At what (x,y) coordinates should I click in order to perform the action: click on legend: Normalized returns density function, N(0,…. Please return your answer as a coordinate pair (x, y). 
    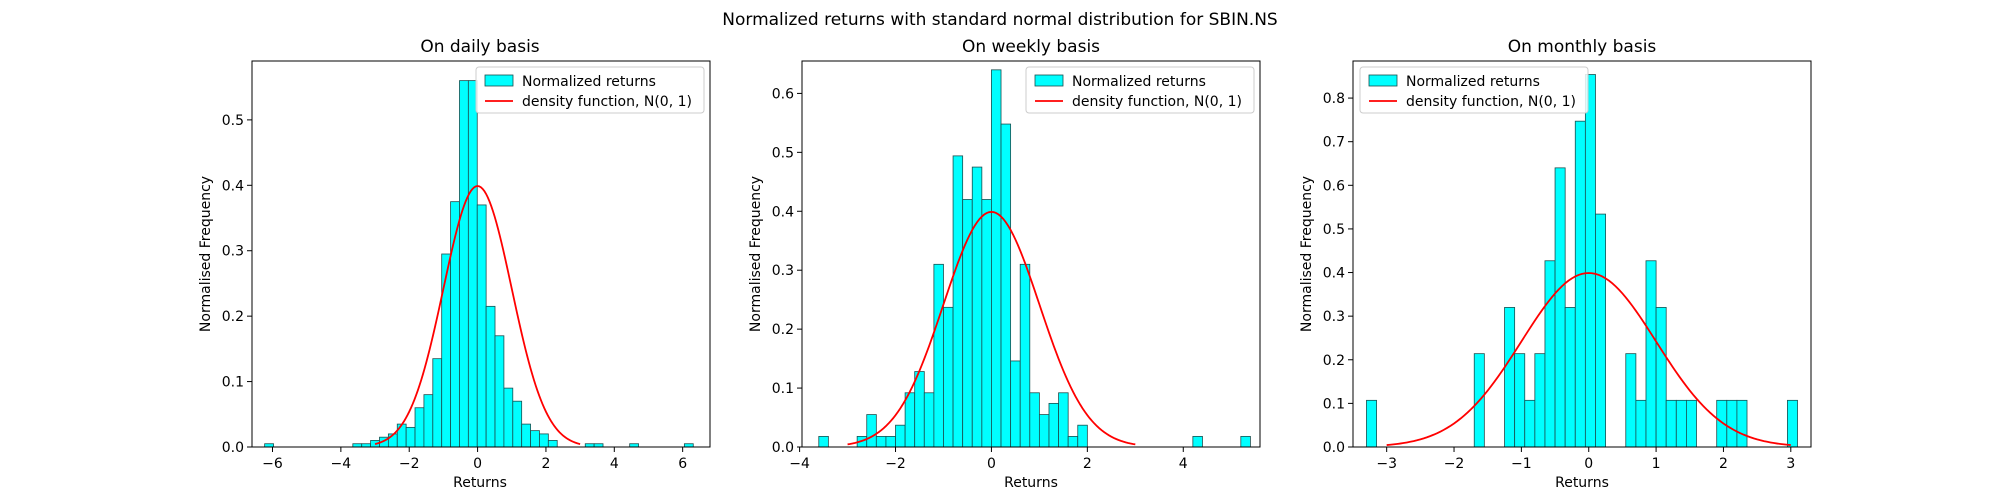
    Looking at the image, I should click on (1140, 90).